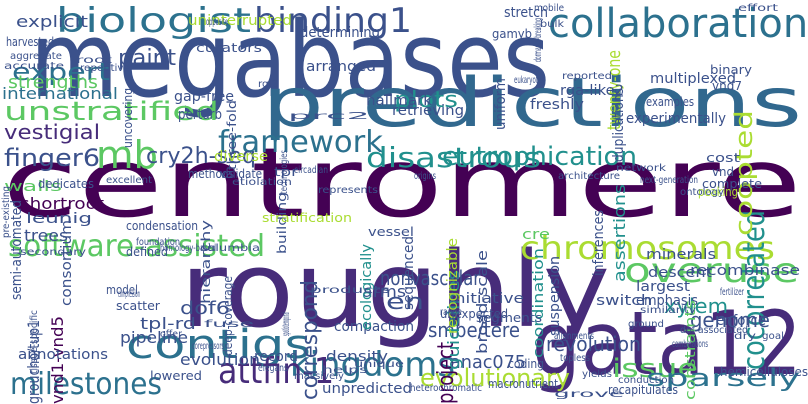  What do you see at coordinates (286, 172) in the screenshot?
I see `cloud-word: tpr` at bounding box center [286, 172].